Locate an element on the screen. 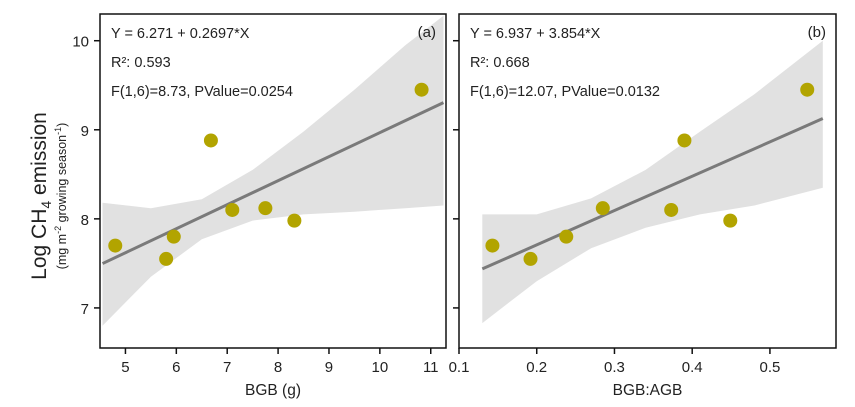  x-tick-label: 7 is located at coordinates (227, 367).